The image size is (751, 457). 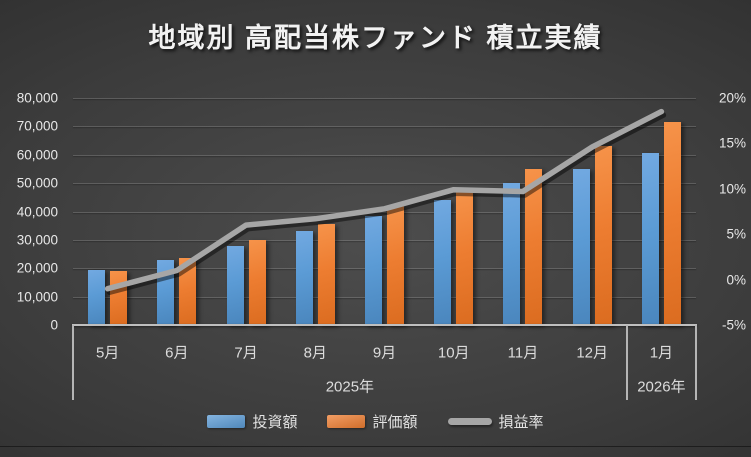 What do you see at coordinates (581, 246) in the screenshot?
I see `bar-投資額-12月` at bounding box center [581, 246].